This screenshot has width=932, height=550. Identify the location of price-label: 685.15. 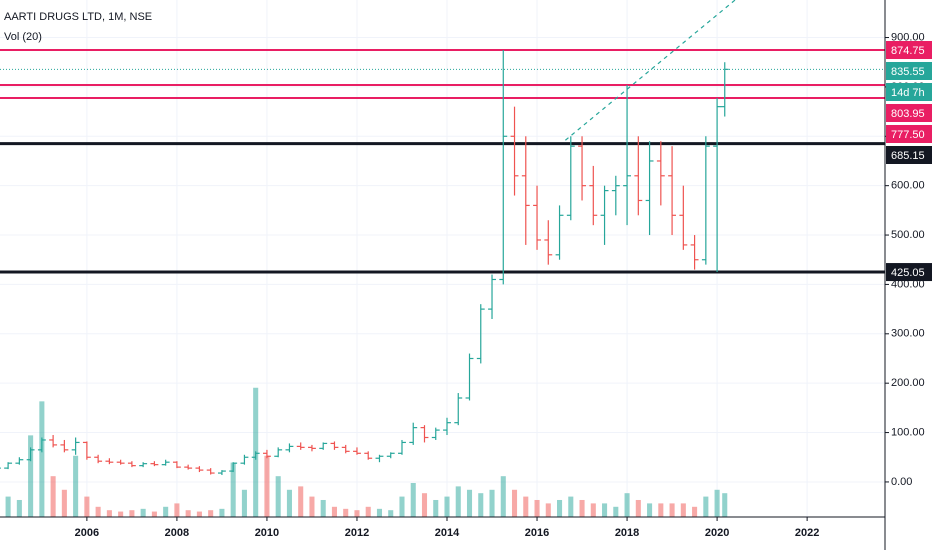
(908, 156).